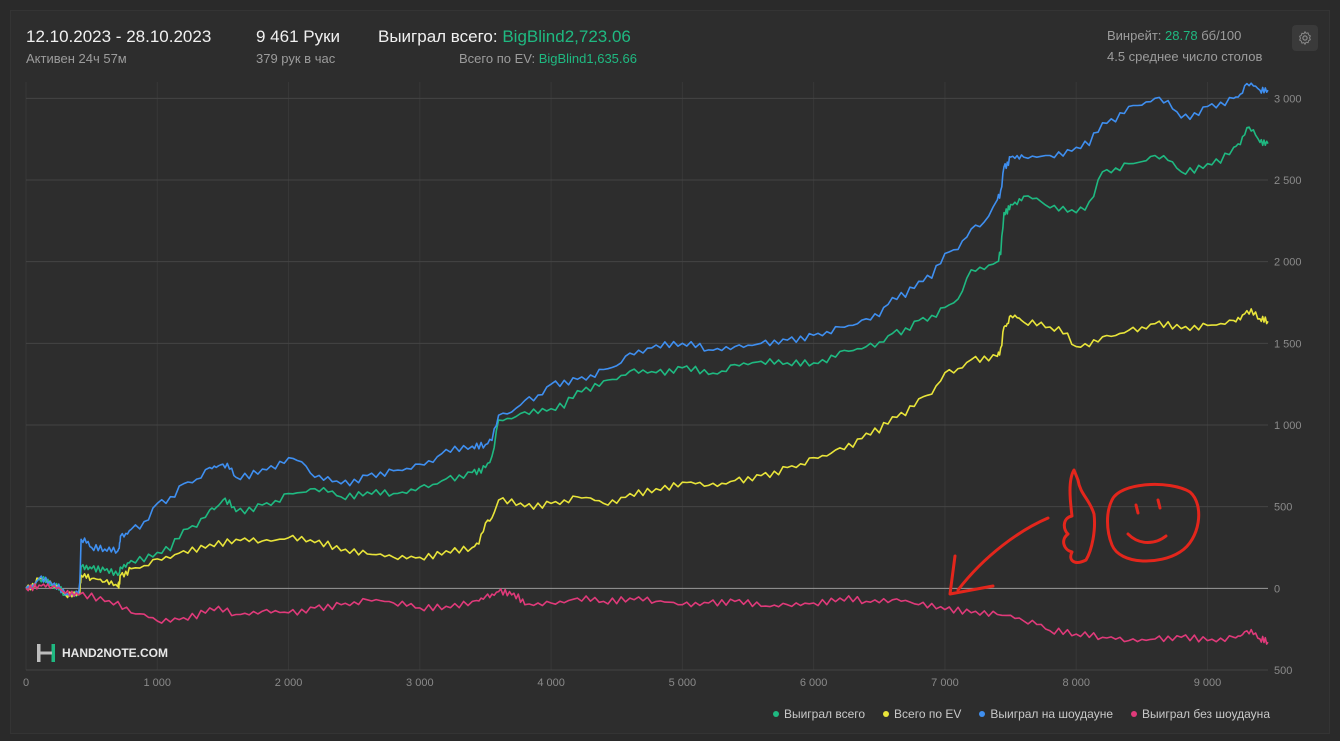 Image resolution: width=1340 pixels, height=741 pixels. Describe the element at coordinates (1134, 35) in the screenshot. I see `winrate-label: Винрейт:` at that location.